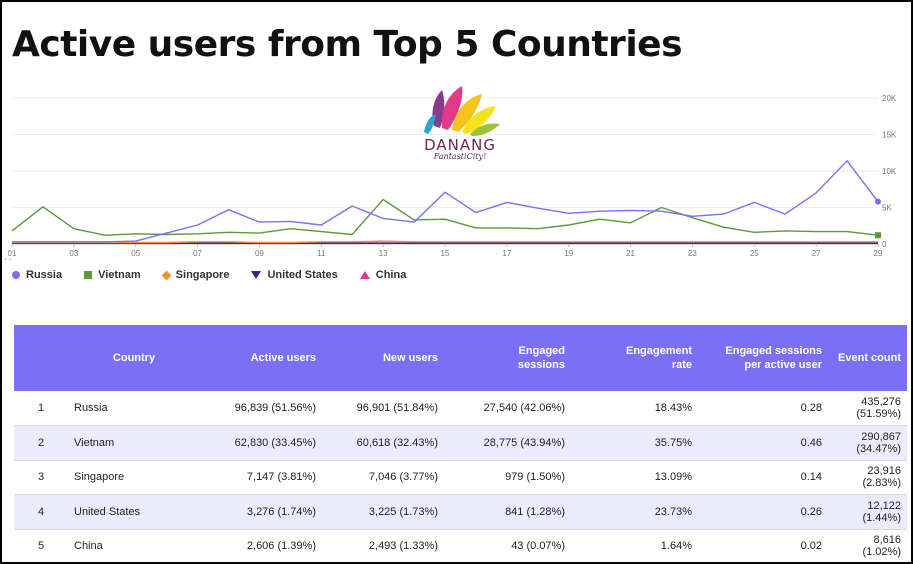  I want to click on series-point-russia, so click(878, 201).